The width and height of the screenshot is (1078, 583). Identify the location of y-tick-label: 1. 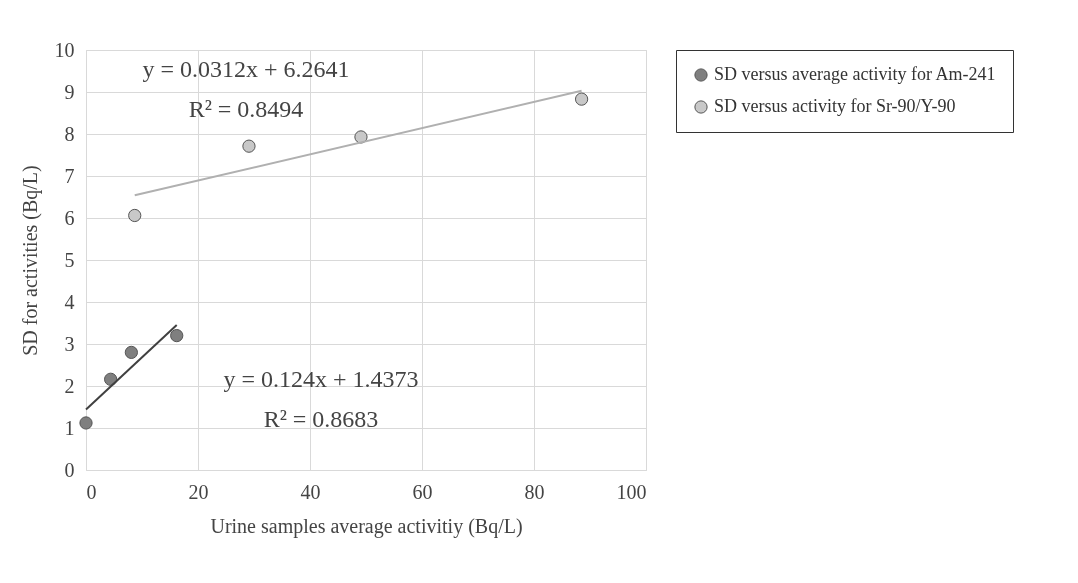
(69, 427).